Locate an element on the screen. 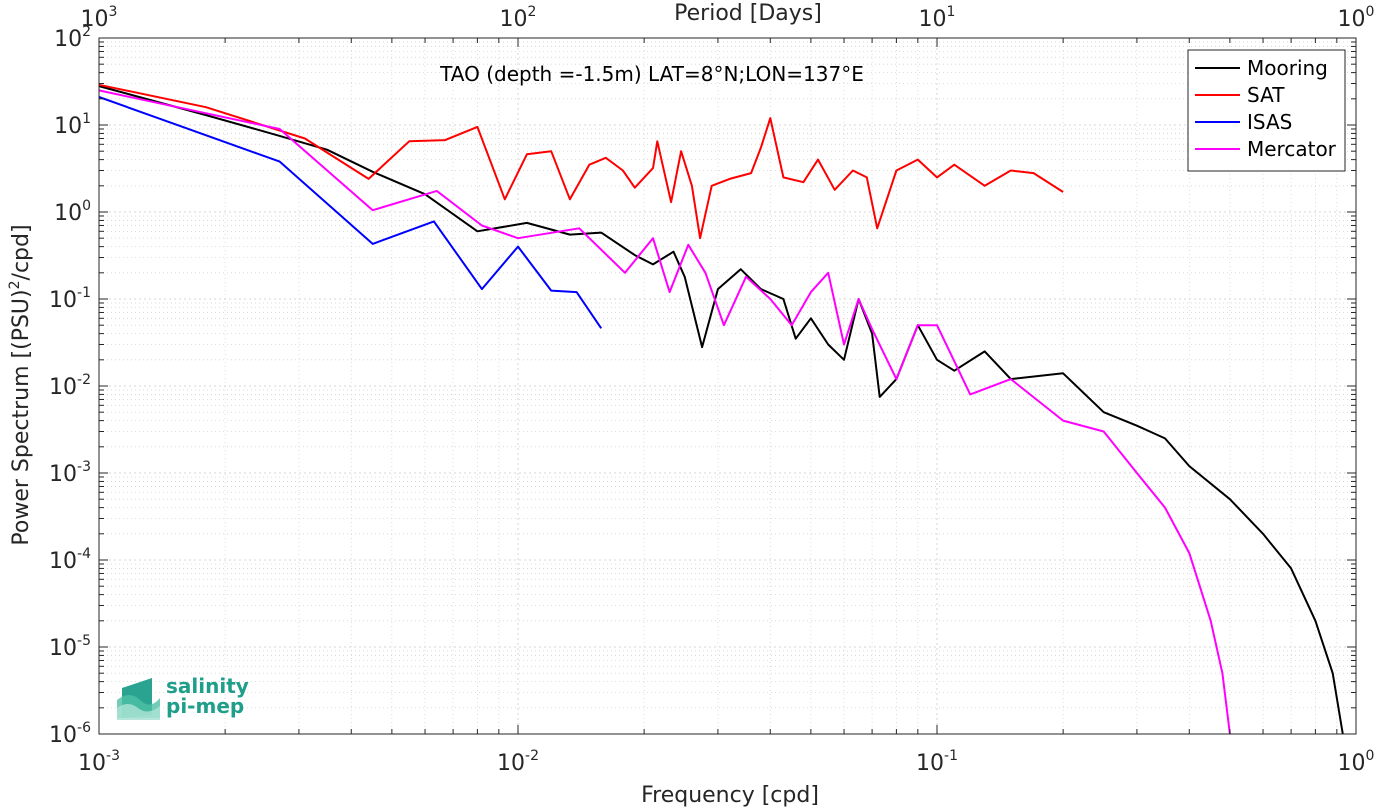  top-tick-label-exp: 0 is located at coordinates (1370, 12).